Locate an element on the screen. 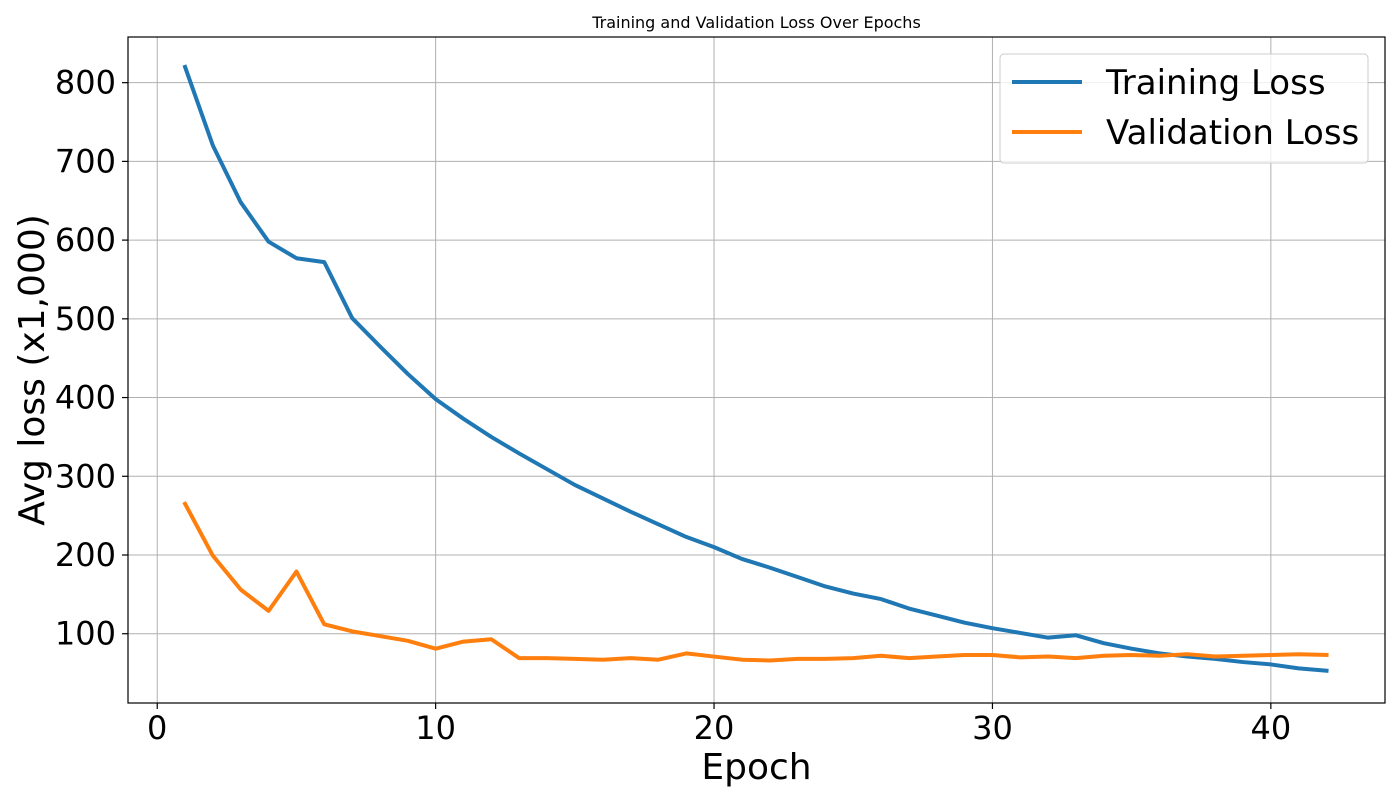 Image resolution: width=1400 pixels, height=800 pixels. y-tick-label: 500 is located at coordinates (85, 319).